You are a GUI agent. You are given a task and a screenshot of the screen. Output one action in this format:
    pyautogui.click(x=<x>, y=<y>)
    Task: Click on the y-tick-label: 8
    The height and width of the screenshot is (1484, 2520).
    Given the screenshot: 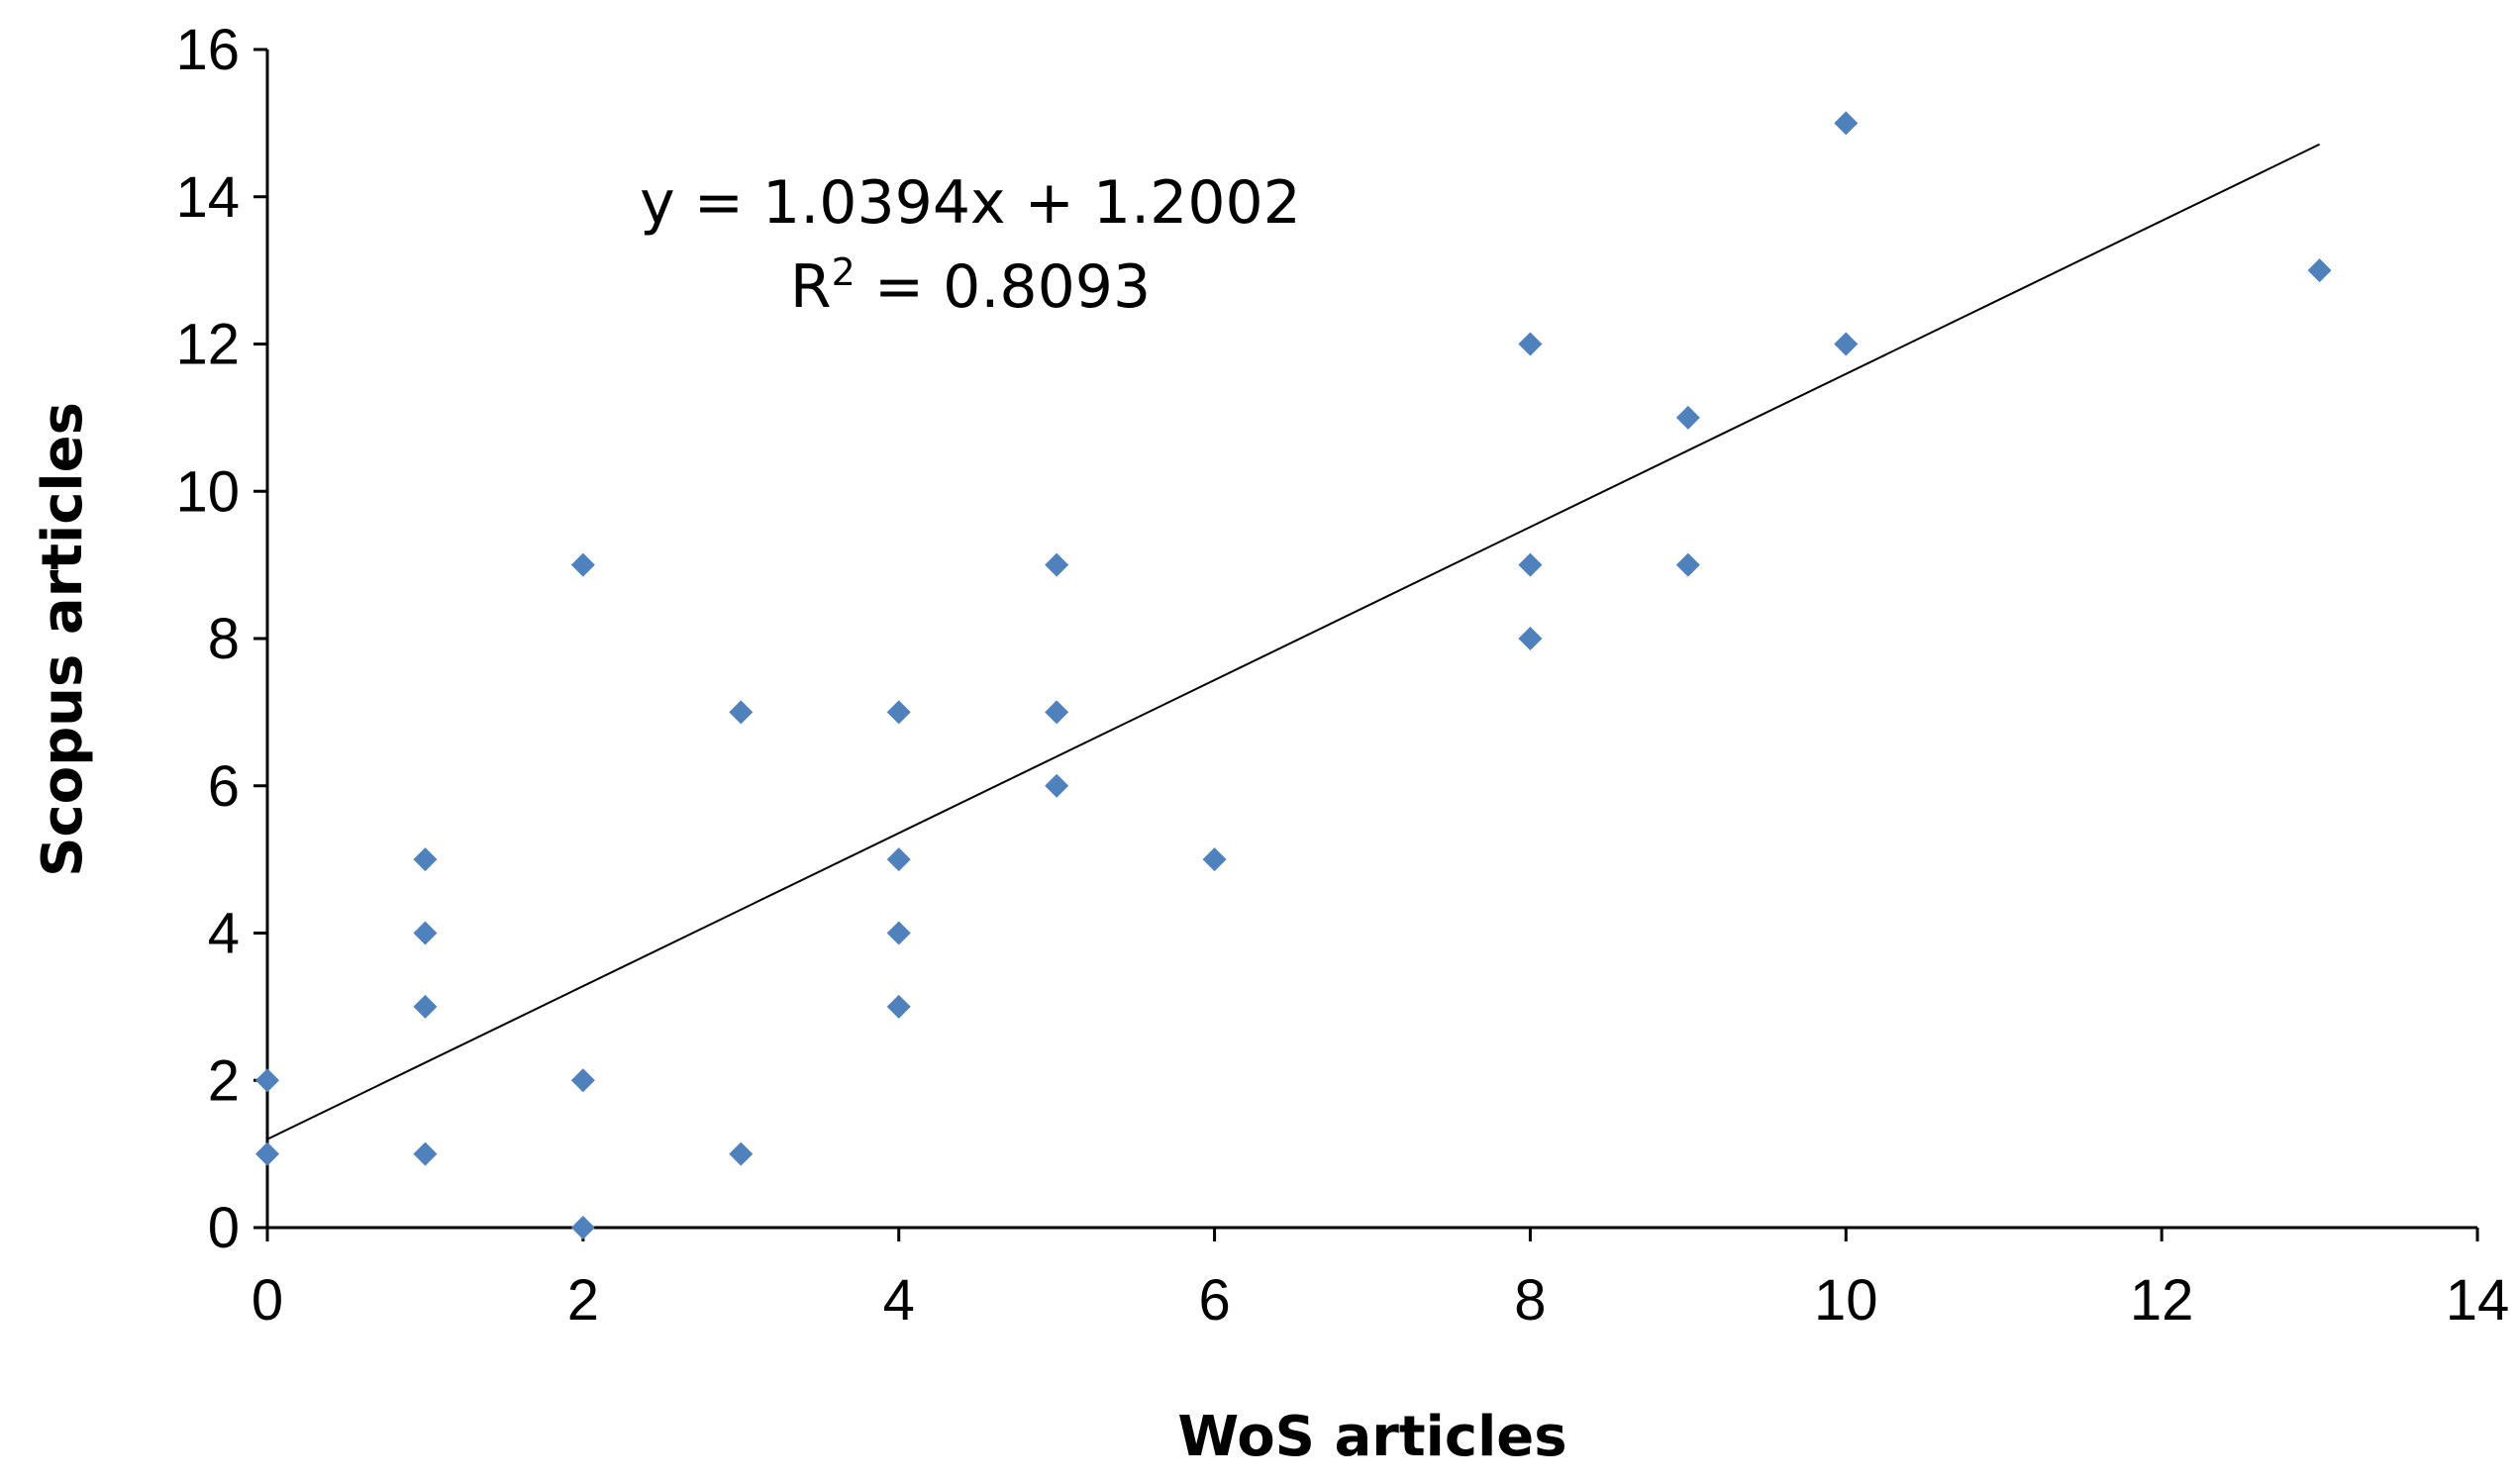 What is the action you would take?
    pyautogui.click(x=224, y=639)
    